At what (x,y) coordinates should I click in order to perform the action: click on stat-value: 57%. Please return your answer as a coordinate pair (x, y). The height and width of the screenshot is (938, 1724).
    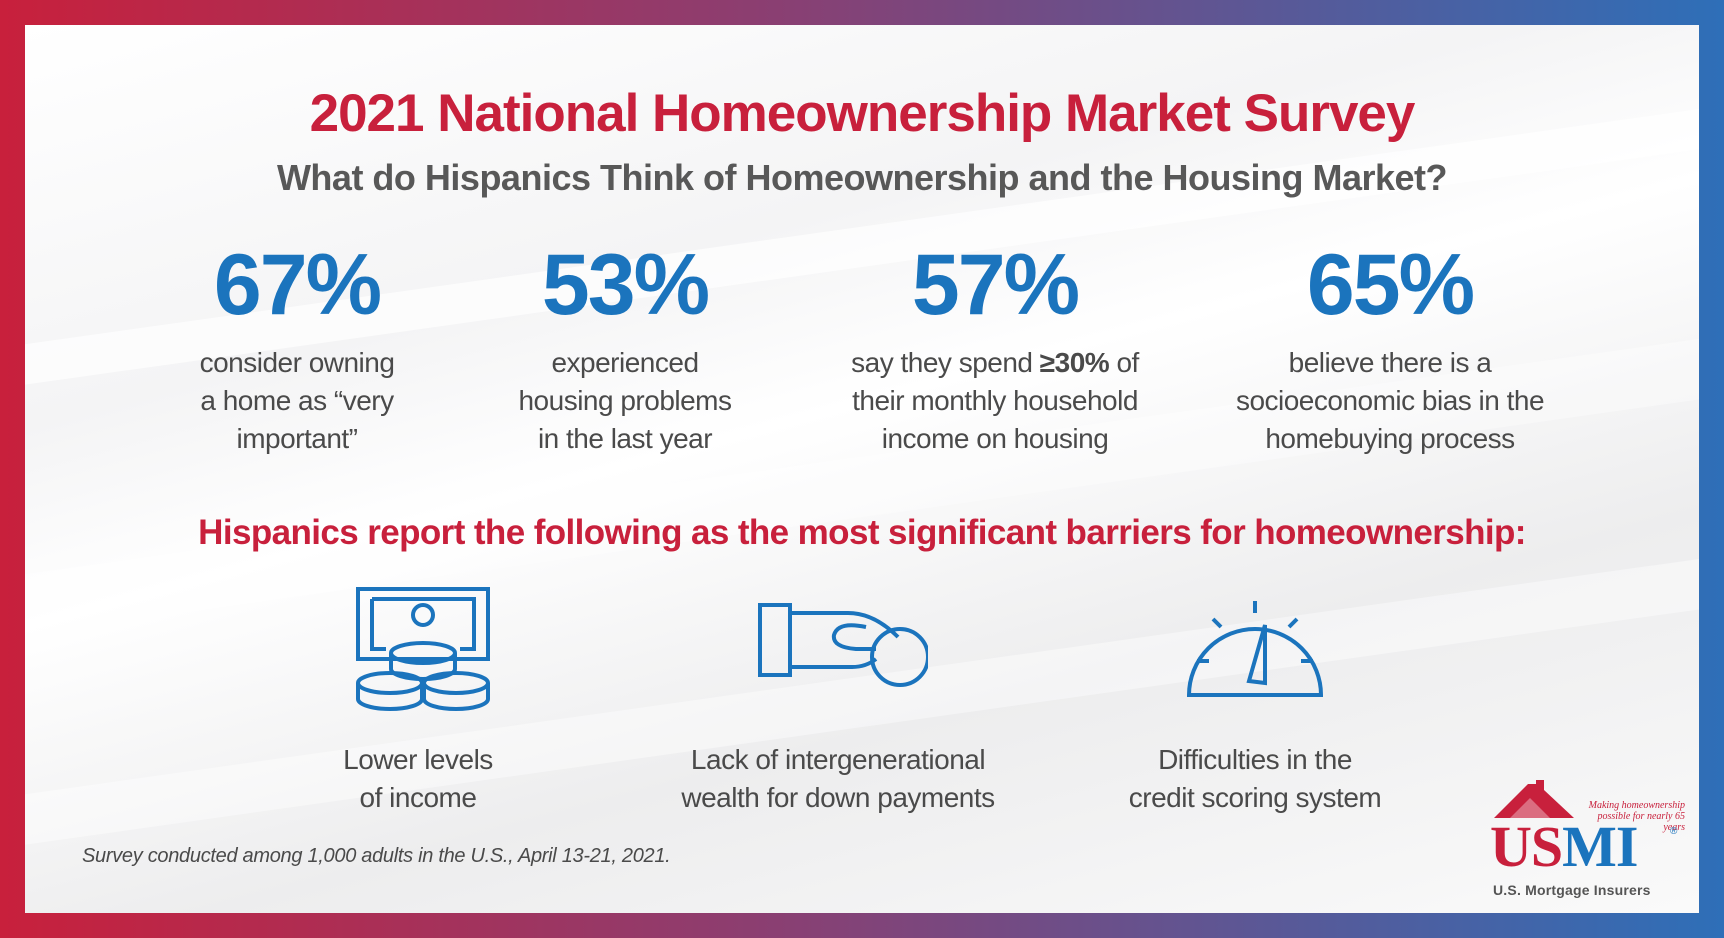
    Looking at the image, I should click on (995, 285).